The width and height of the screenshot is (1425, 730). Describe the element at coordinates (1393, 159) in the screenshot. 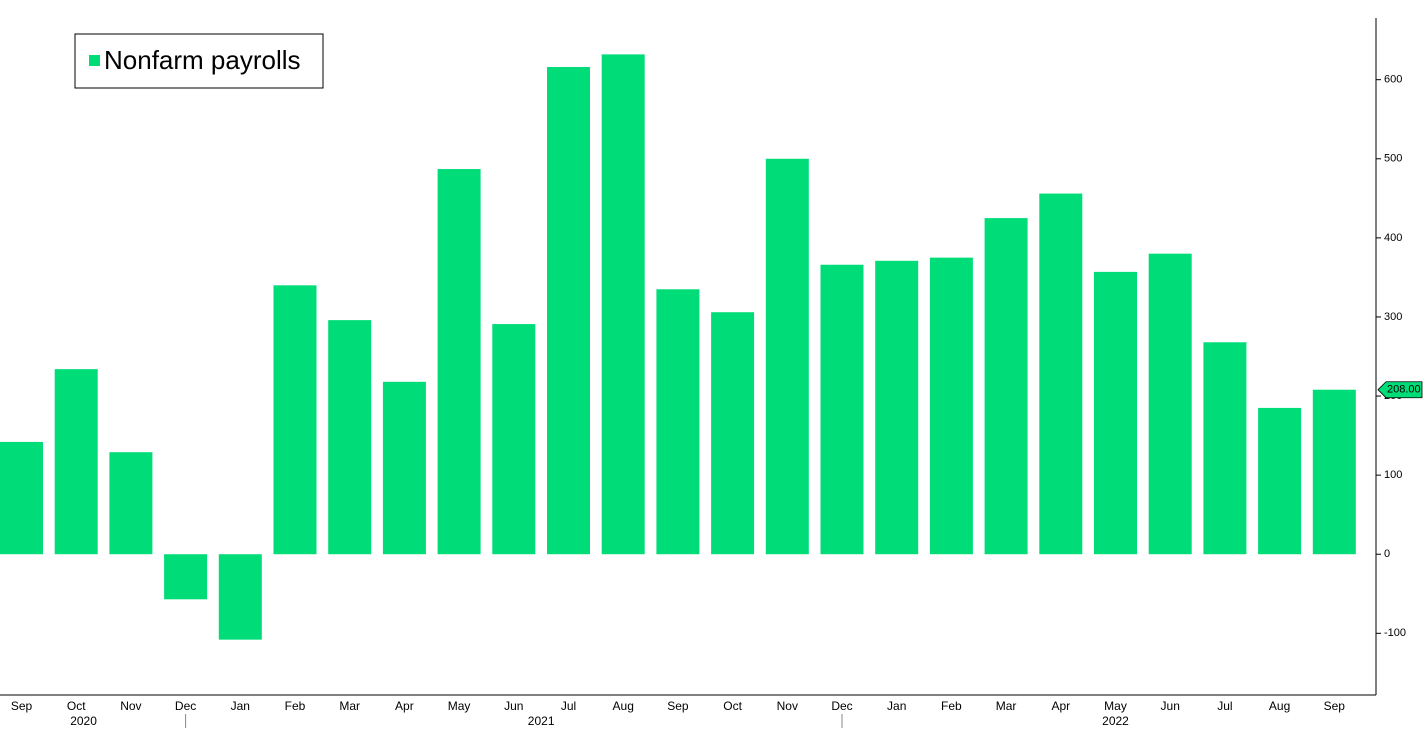

I see `y-tick-label: 500` at that location.